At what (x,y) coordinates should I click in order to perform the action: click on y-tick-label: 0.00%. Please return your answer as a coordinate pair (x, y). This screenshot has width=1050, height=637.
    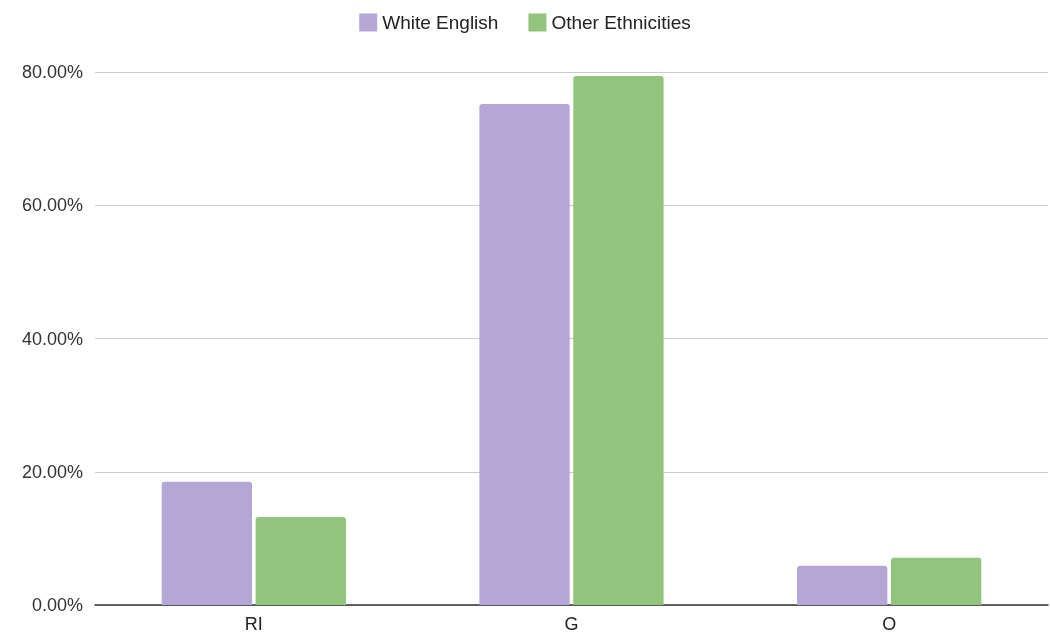
    Looking at the image, I should click on (57, 605).